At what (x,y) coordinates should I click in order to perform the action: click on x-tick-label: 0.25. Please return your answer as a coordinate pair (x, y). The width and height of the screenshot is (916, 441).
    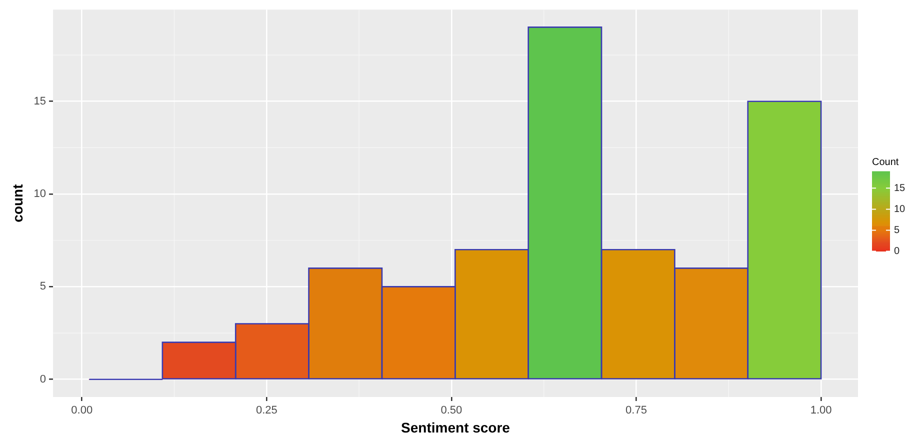
    Looking at the image, I should click on (267, 410).